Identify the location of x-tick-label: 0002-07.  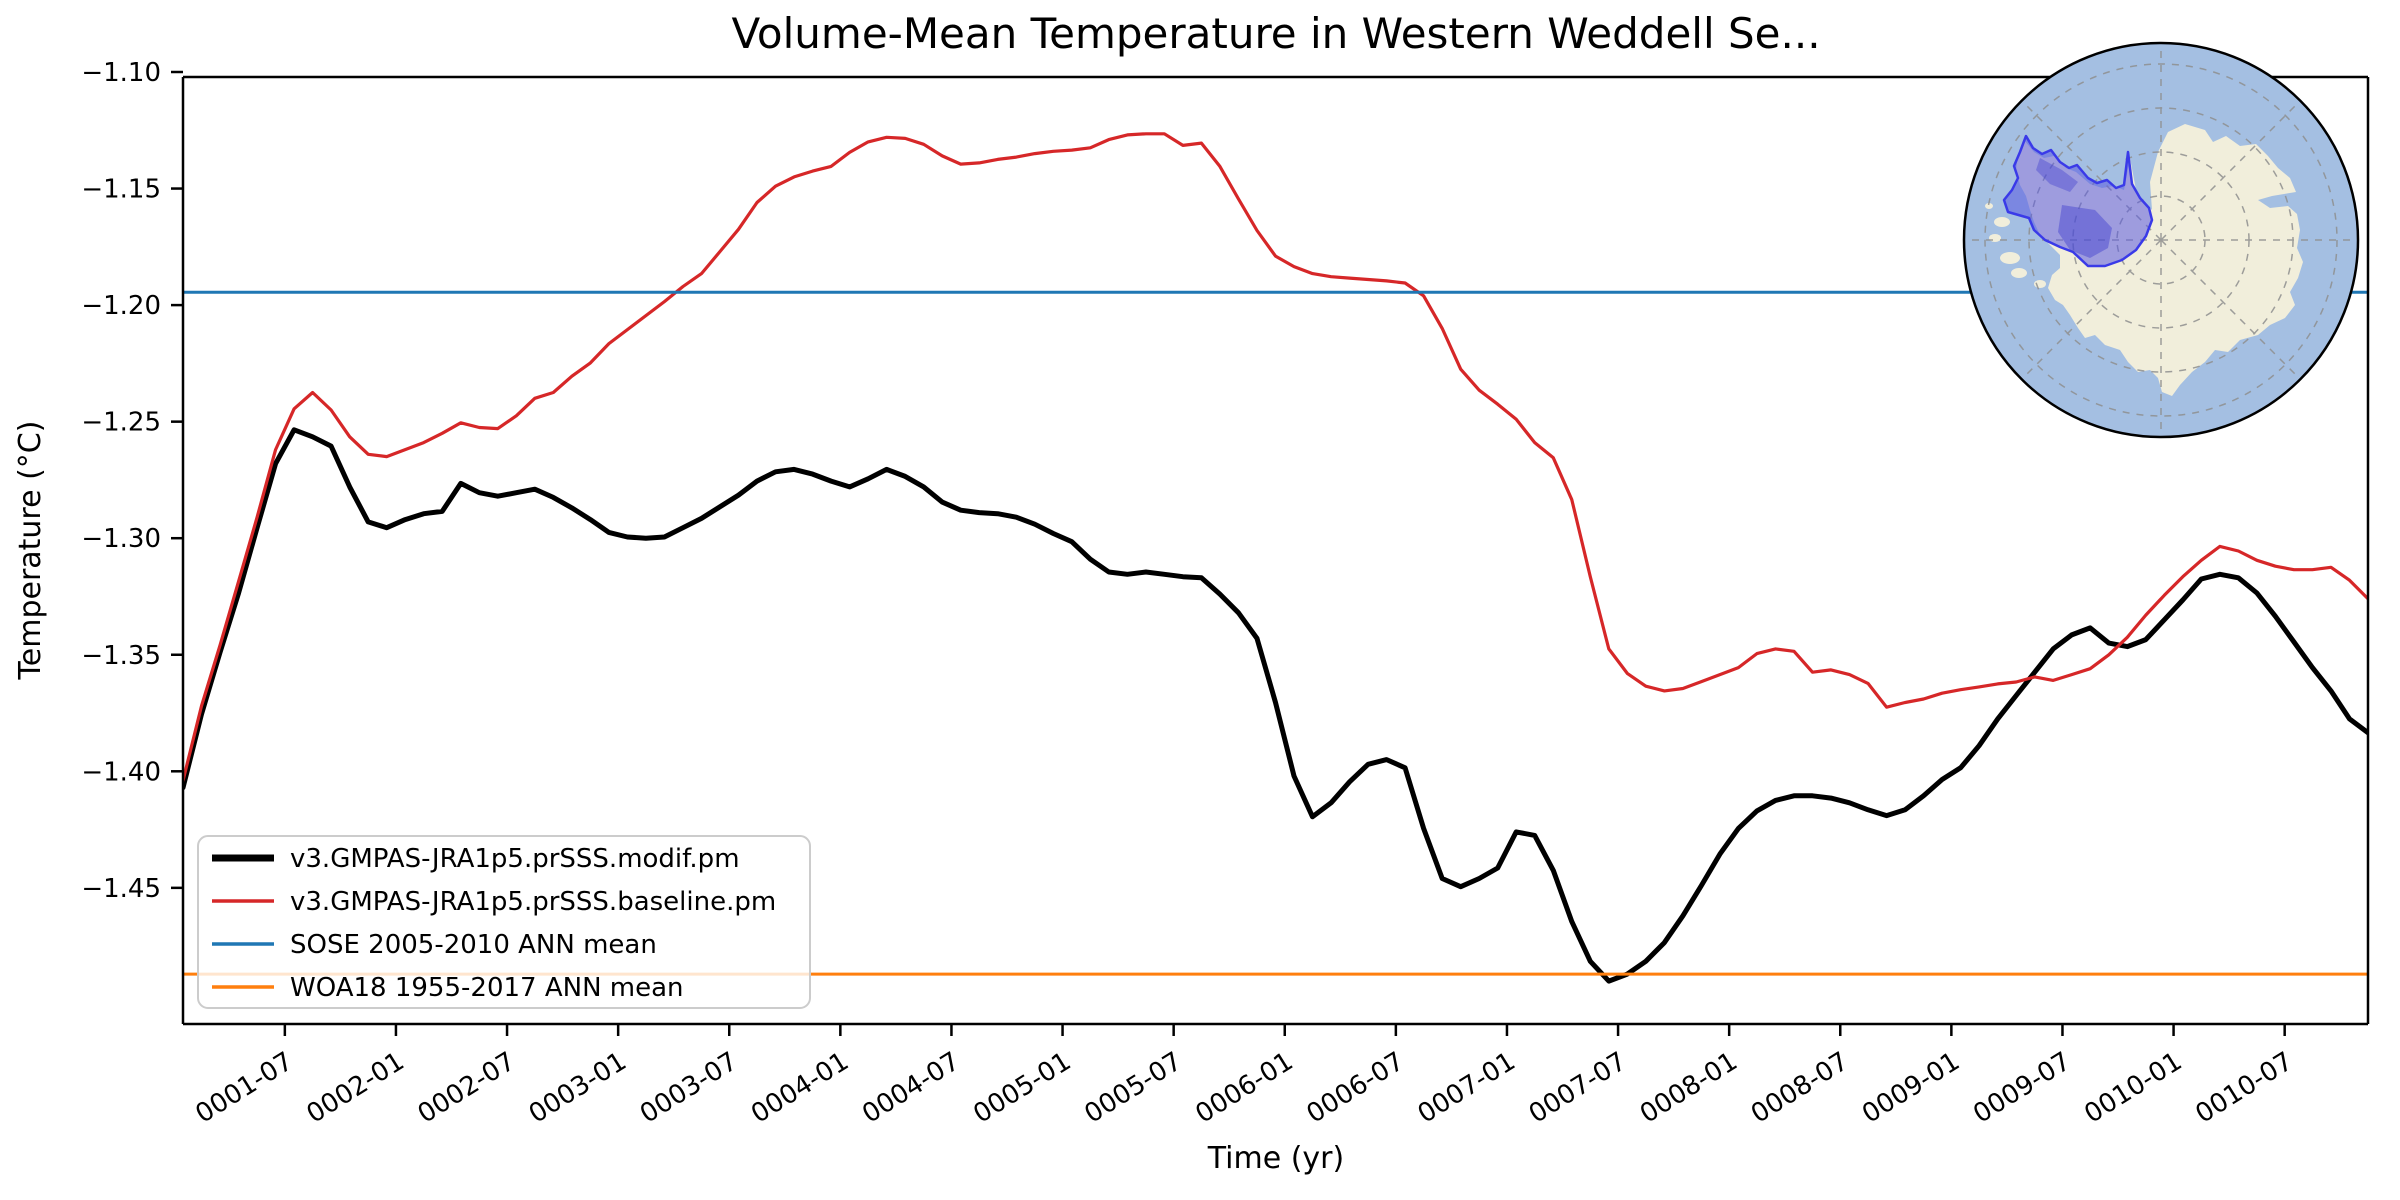
(467, 1087).